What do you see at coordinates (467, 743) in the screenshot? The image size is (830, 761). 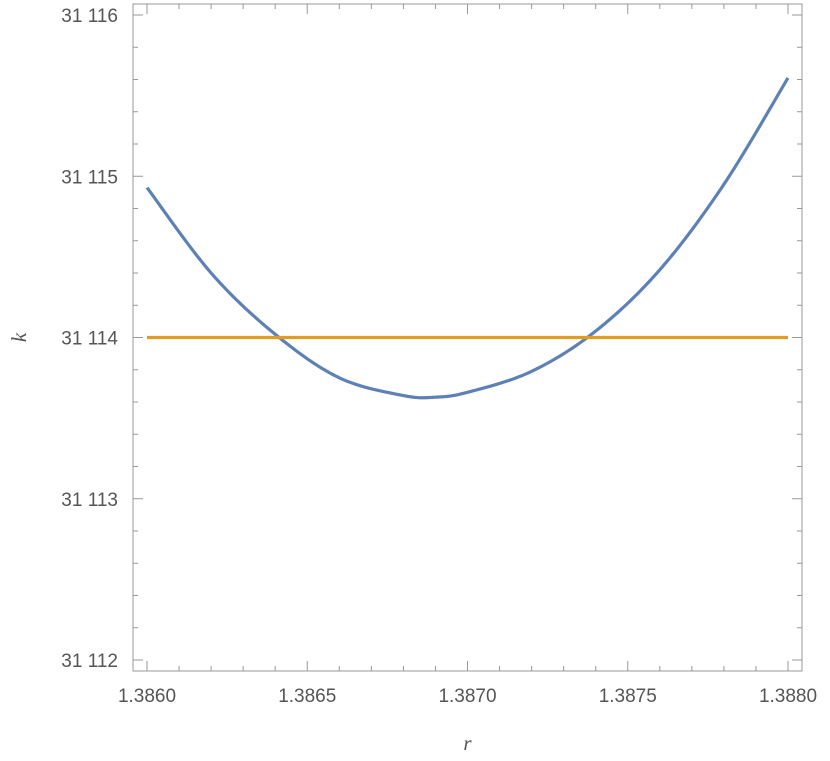 I see `x-axis-title: r` at bounding box center [467, 743].